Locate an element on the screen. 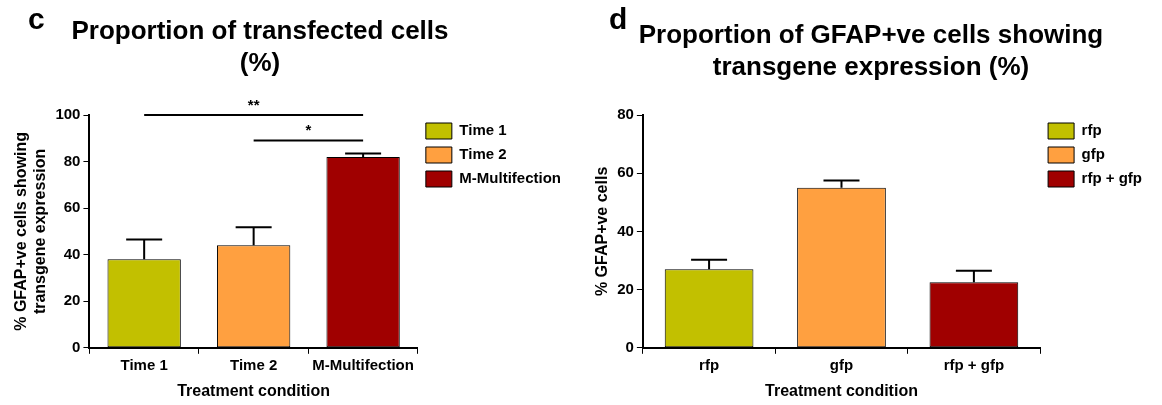  legend-label: gfp is located at coordinates (1093, 154).